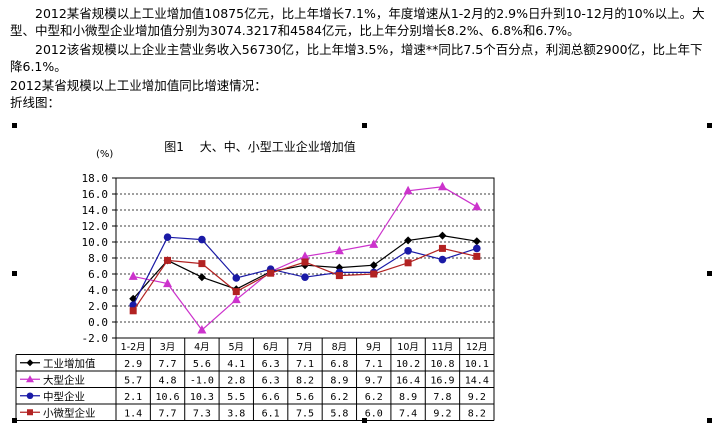 This screenshot has width=718, height=424. Describe the element at coordinates (442, 397) in the screenshot. I see `data-label: 7.8` at that location.